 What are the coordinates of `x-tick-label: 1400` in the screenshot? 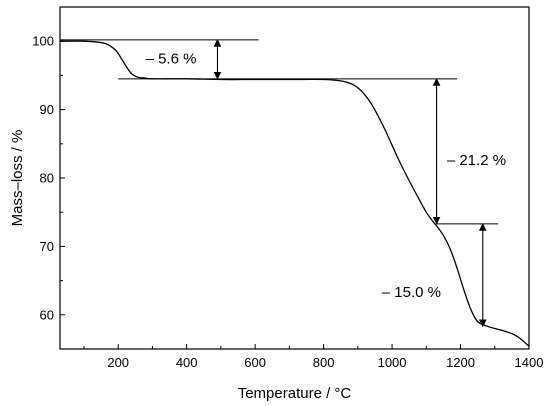 It's located at (529, 362).